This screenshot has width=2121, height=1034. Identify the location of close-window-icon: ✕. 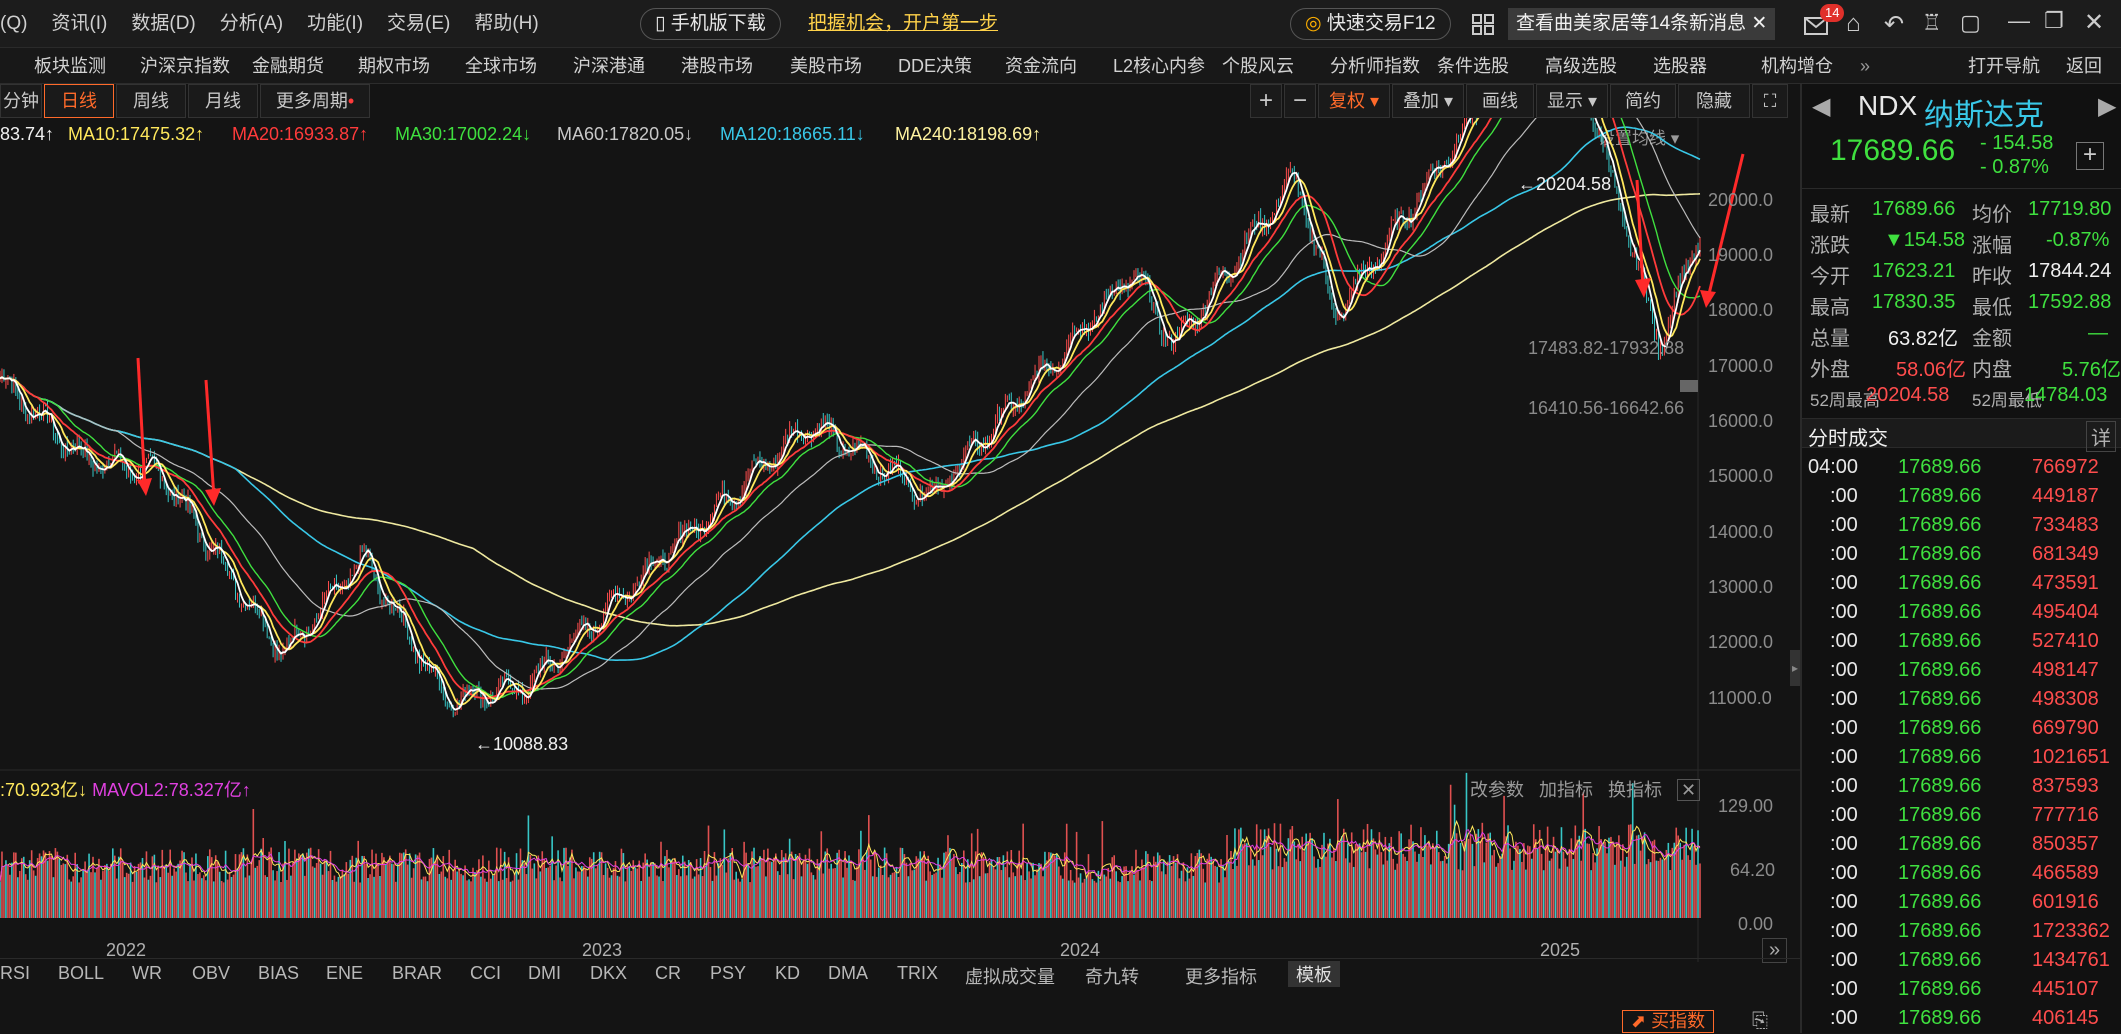
(2094, 22).